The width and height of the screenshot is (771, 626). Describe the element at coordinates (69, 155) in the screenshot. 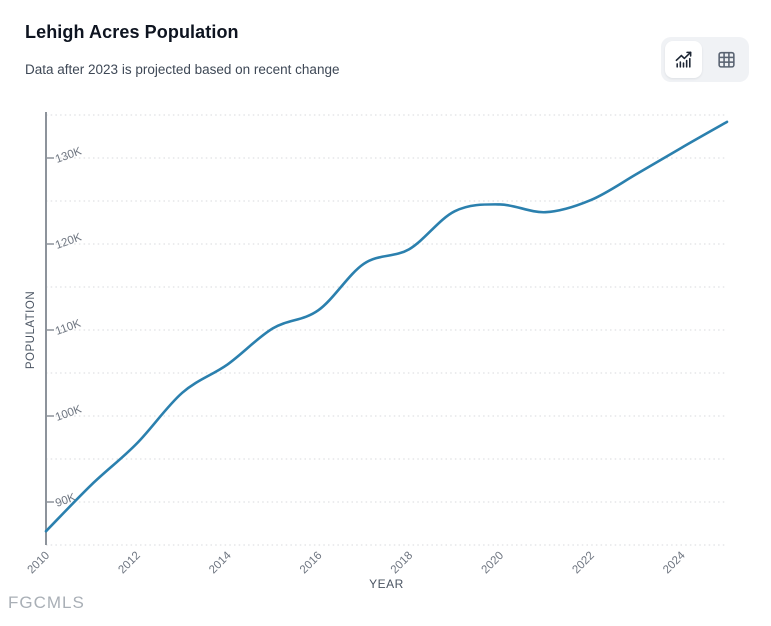

I see `y-axis-tick-label: 130K` at that location.